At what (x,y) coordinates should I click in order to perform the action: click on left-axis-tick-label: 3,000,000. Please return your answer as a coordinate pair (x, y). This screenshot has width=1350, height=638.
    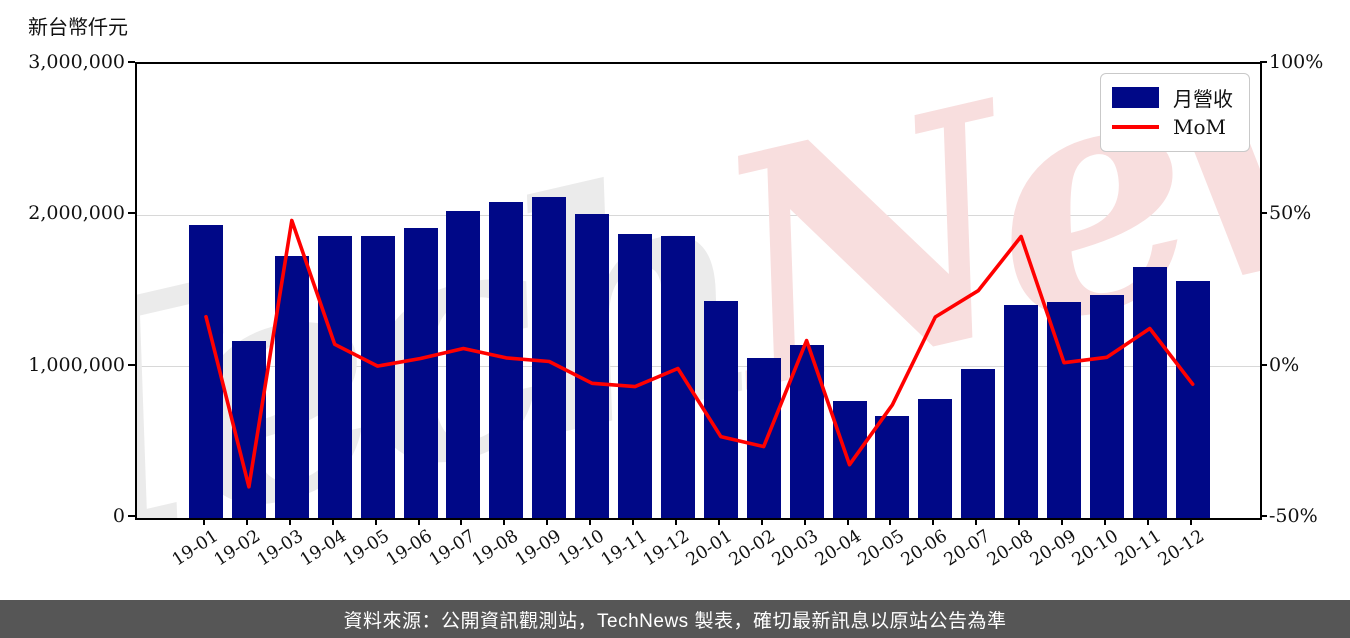
    Looking at the image, I should click on (76, 62).